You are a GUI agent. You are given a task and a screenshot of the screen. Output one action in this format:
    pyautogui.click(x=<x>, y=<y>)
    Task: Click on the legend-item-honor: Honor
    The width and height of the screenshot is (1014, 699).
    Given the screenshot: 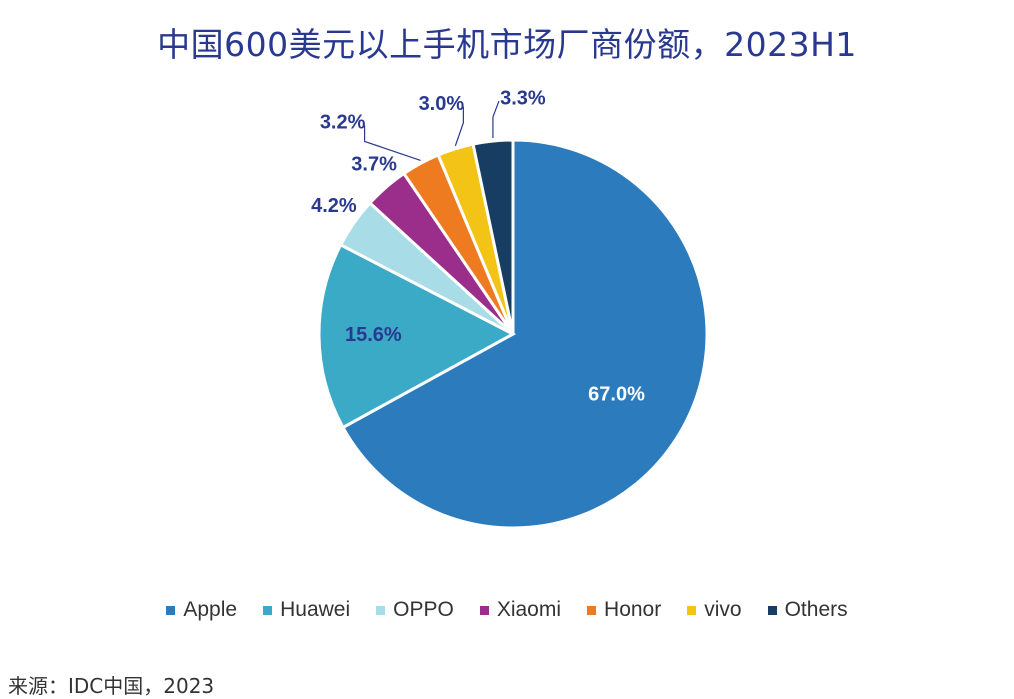 What is the action you would take?
    pyautogui.click(x=624, y=610)
    